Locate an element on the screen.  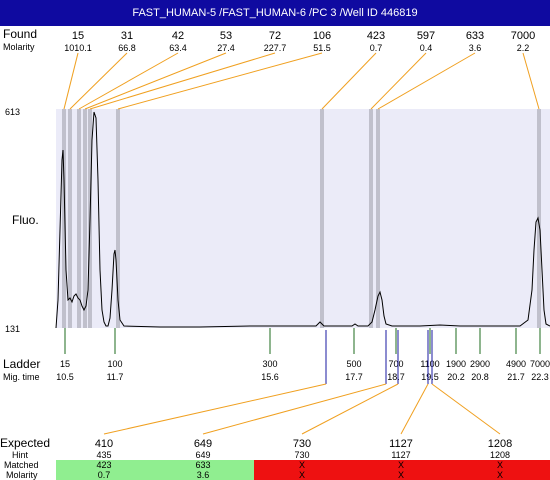
found-connector-lines is located at coordinates (301, 81).